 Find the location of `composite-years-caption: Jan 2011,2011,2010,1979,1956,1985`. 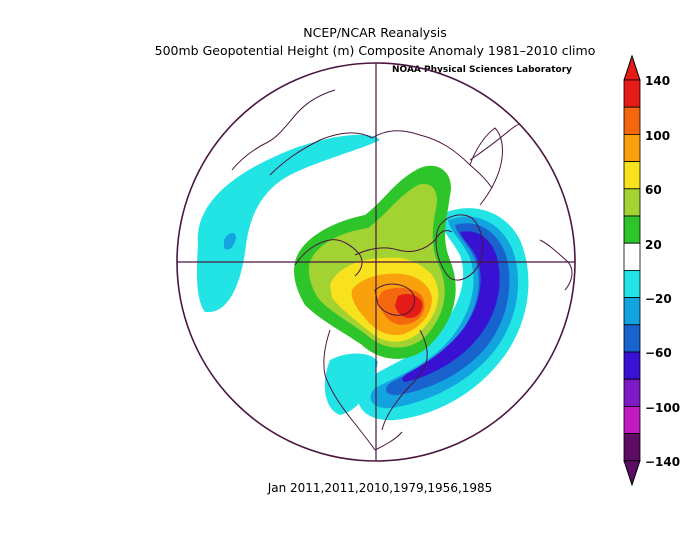

composite-years-caption: Jan 2011,2011,2010,1979,1956,1985 is located at coordinates (380, 488).